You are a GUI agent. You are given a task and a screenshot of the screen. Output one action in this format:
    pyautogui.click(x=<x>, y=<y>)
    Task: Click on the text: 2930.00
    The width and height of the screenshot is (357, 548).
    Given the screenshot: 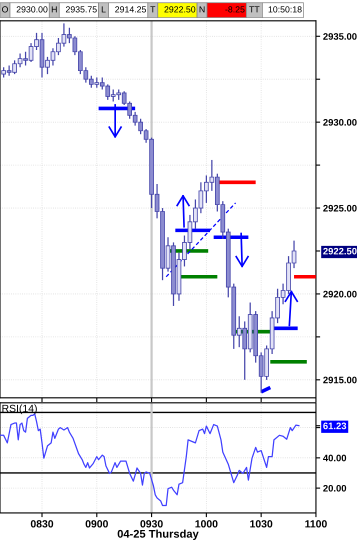 What is the action you would take?
    pyautogui.click(x=32, y=9)
    